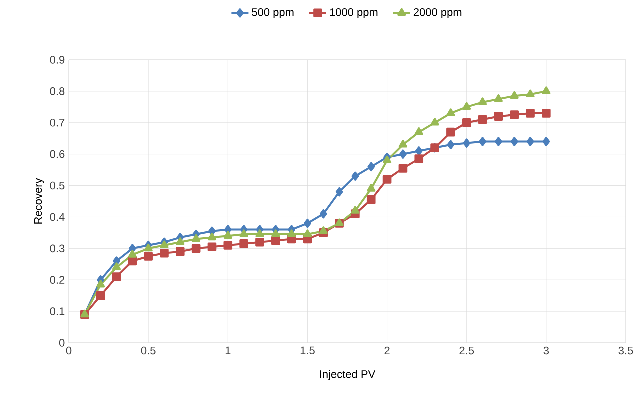 The height and width of the screenshot is (414, 636). I want to click on legend-label: 500 ppm, so click(273, 13).